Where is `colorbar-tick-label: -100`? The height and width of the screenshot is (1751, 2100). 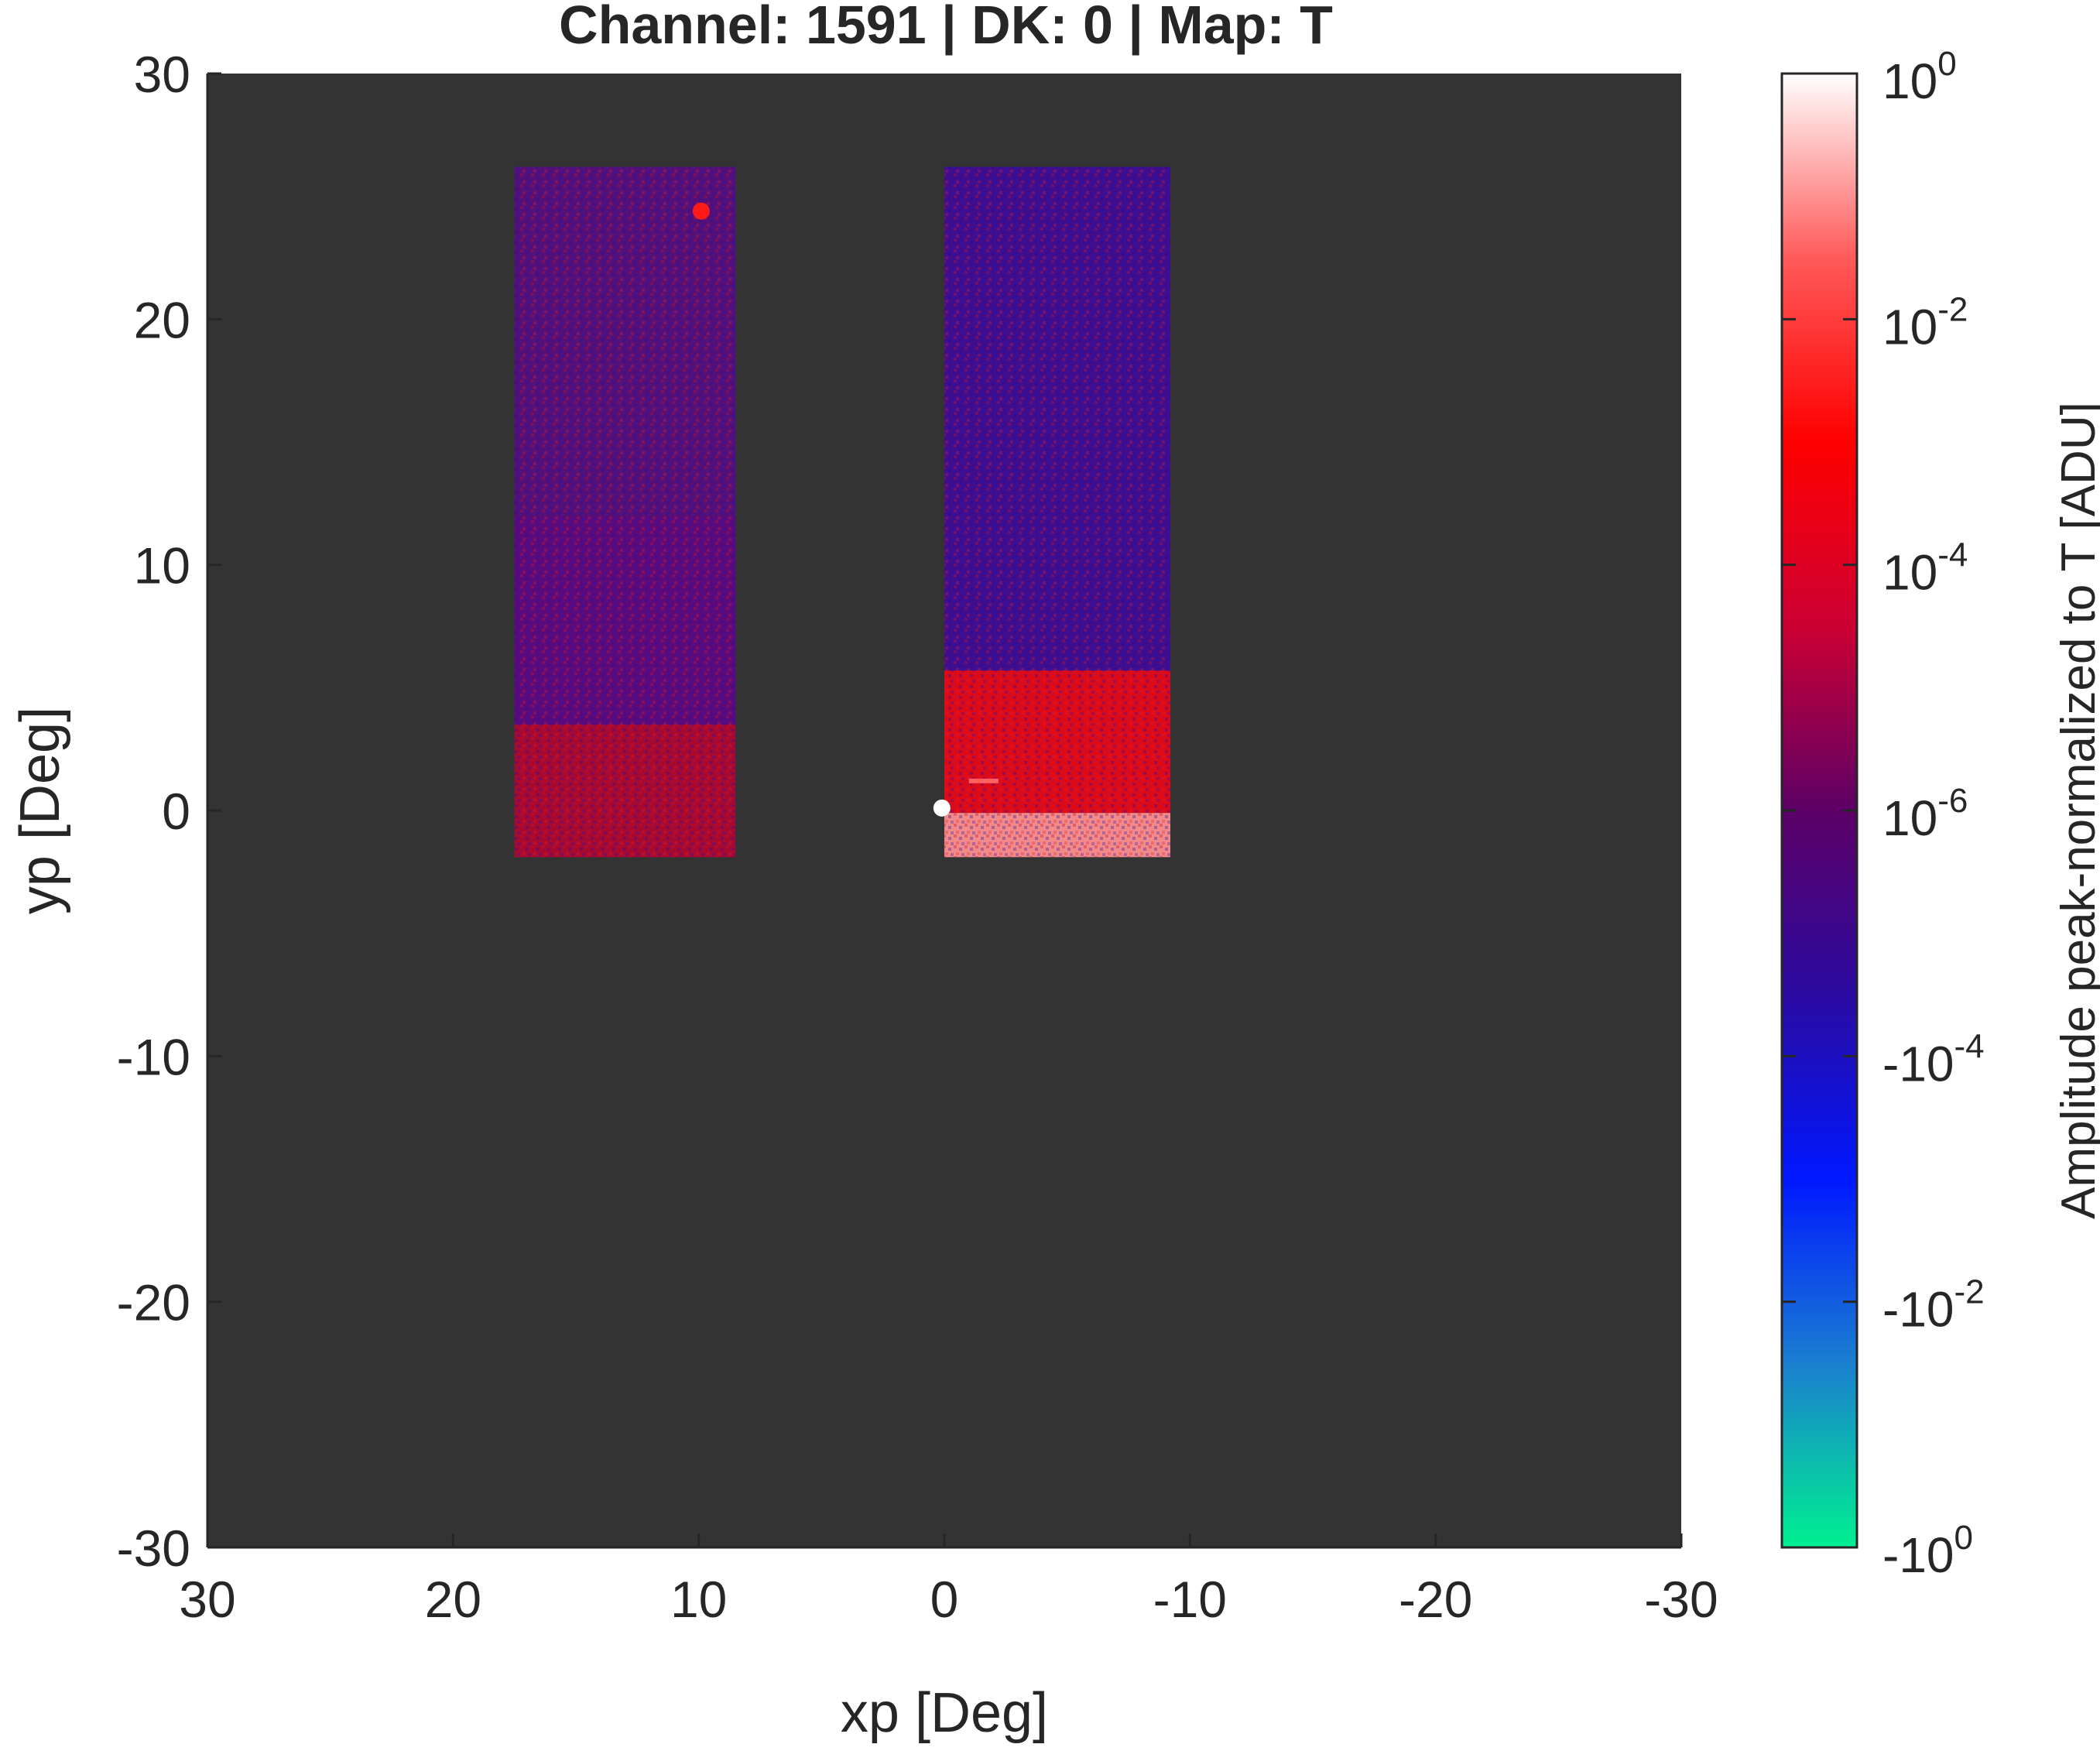
colorbar-tick-label: -100 is located at coordinates (1927, 1551).